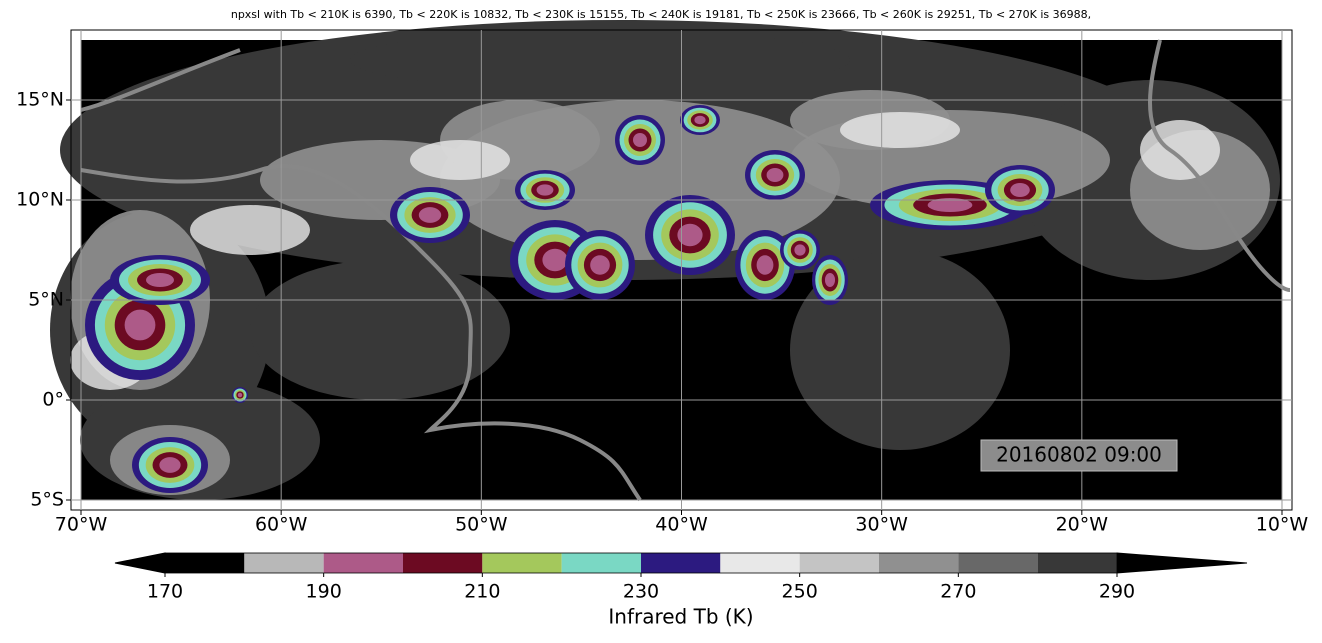 The image size is (1322, 643). What do you see at coordinates (281, 525) in the screenshot?
I see `x-tick-label: 60°W` at bounding box center [281, 525].